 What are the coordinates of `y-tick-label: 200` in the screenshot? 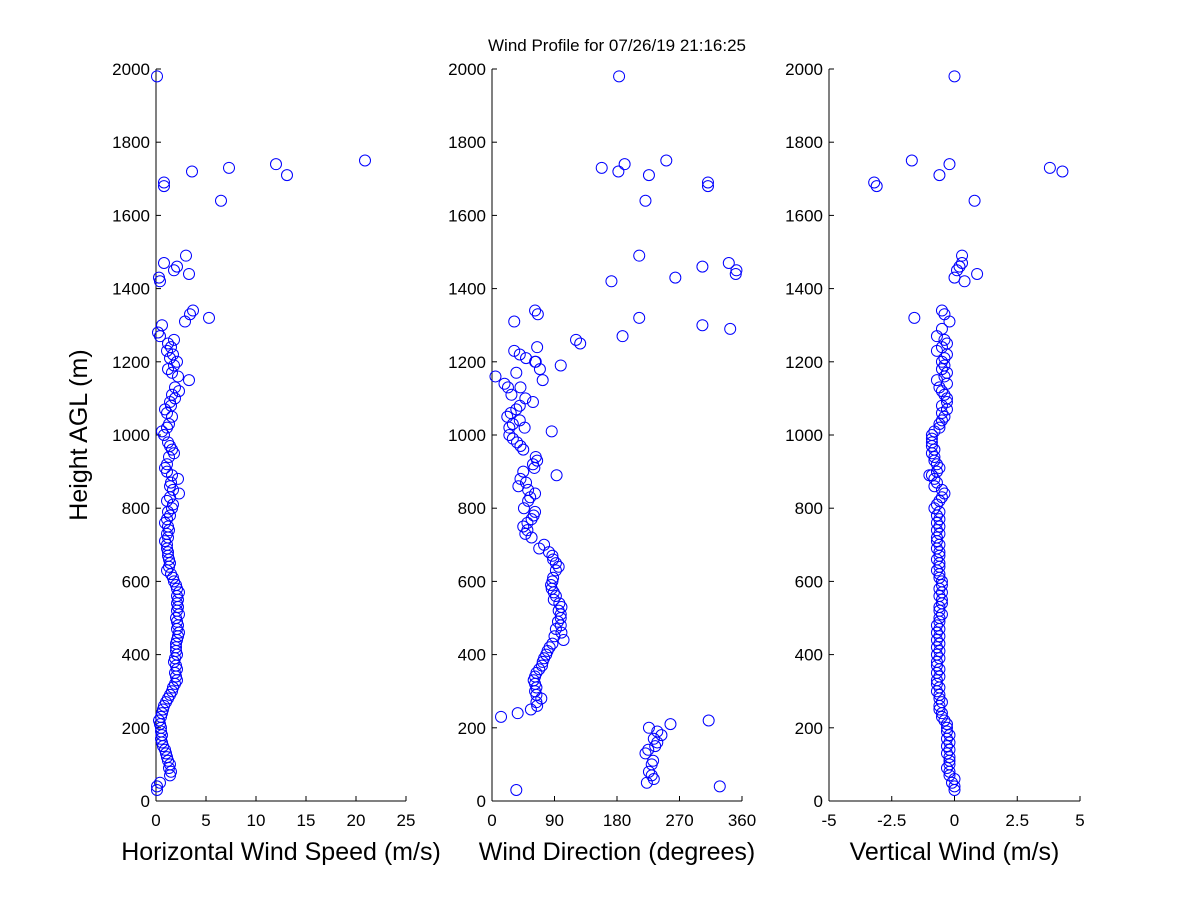 It's located at (472, 728).